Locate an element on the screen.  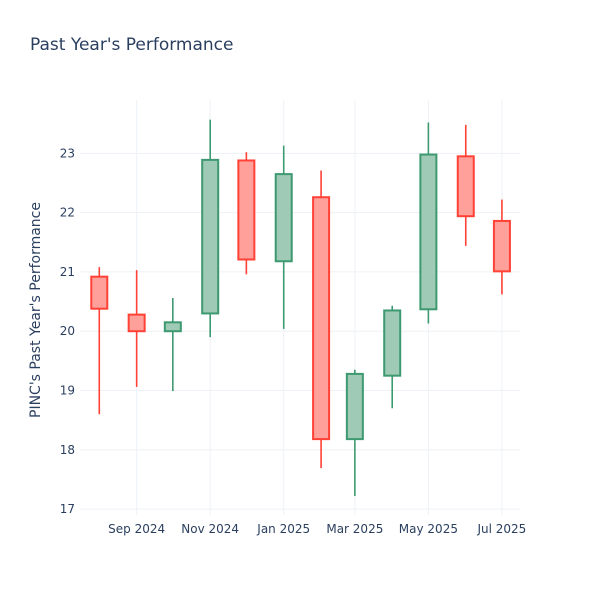
y-tick-label: 23 is located at coordinates (67, 153).